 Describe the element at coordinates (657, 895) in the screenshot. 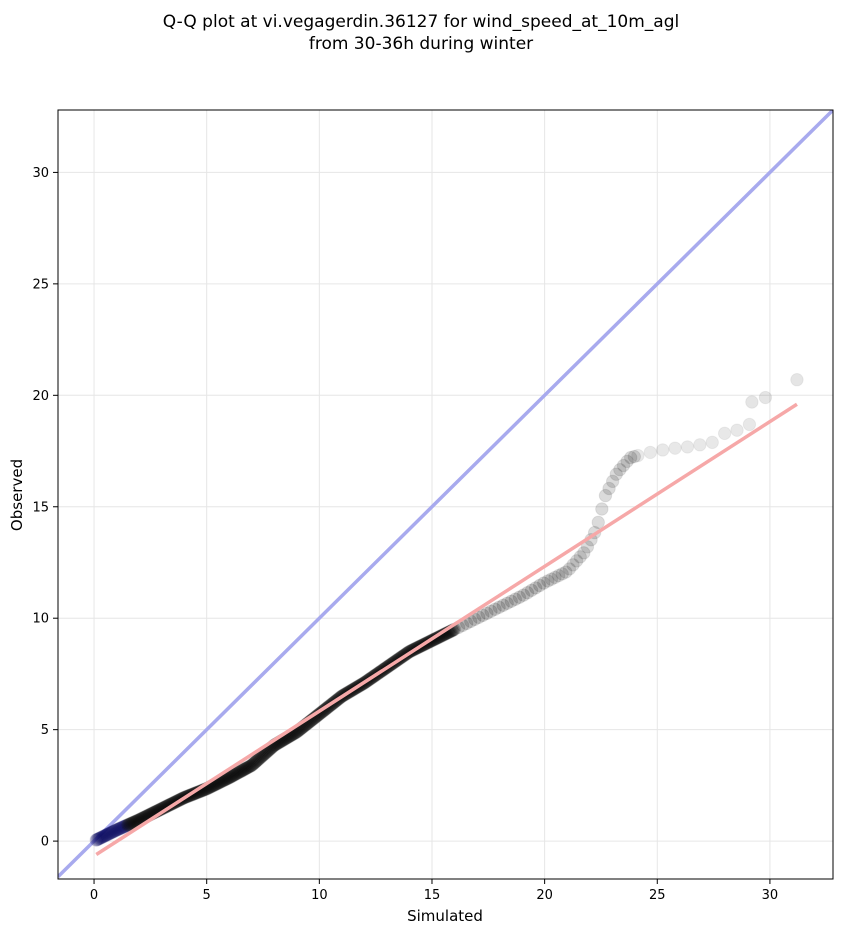

I see `x-tick-label: 25` at that location.